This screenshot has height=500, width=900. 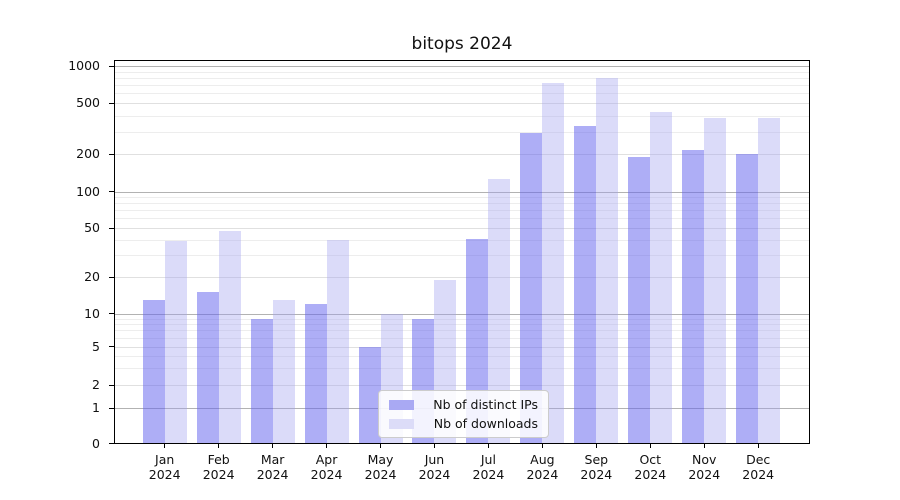 I want to click on y-tick-label: 0, so click(x=96, y=443).